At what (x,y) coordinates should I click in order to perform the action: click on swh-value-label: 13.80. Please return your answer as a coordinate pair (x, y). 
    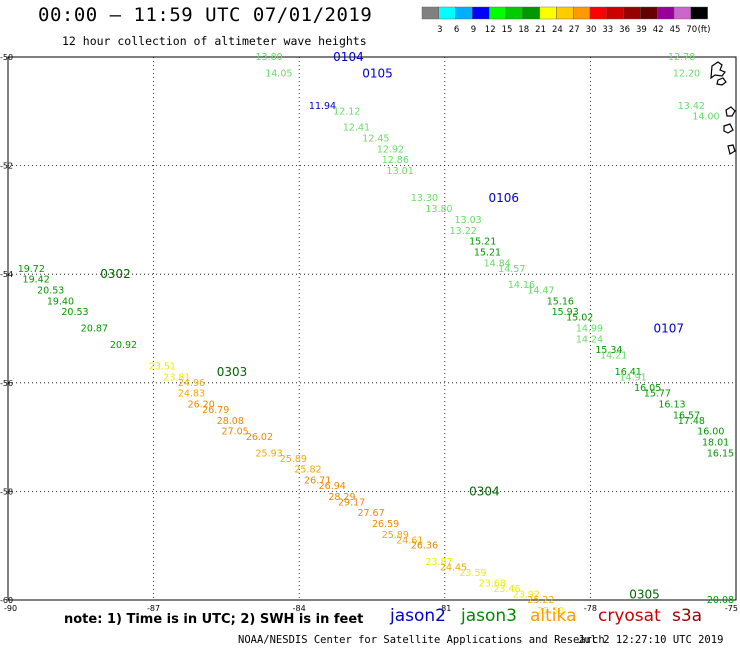
    Looking at the image, I should click on (269, 57).